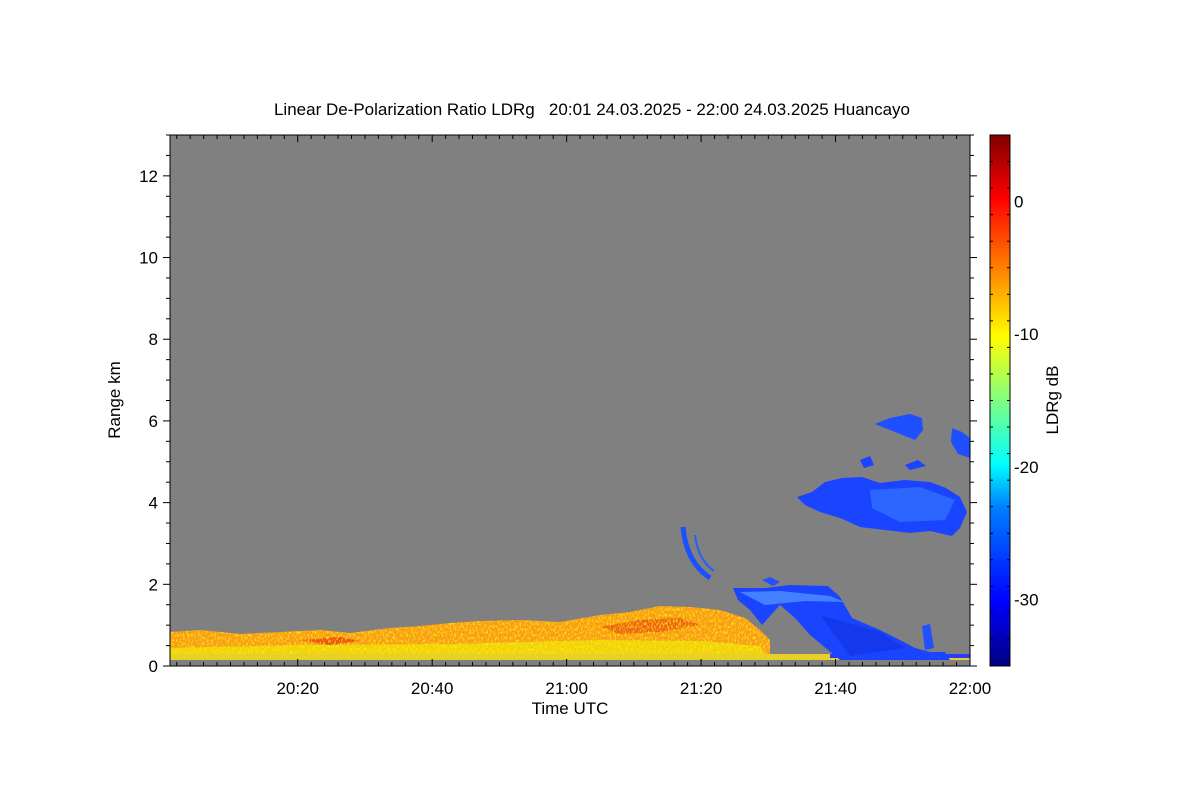  Describe the element at coordinates (566, 688) in the screenshot. I see `x-tick-label: 21:00` at that location.